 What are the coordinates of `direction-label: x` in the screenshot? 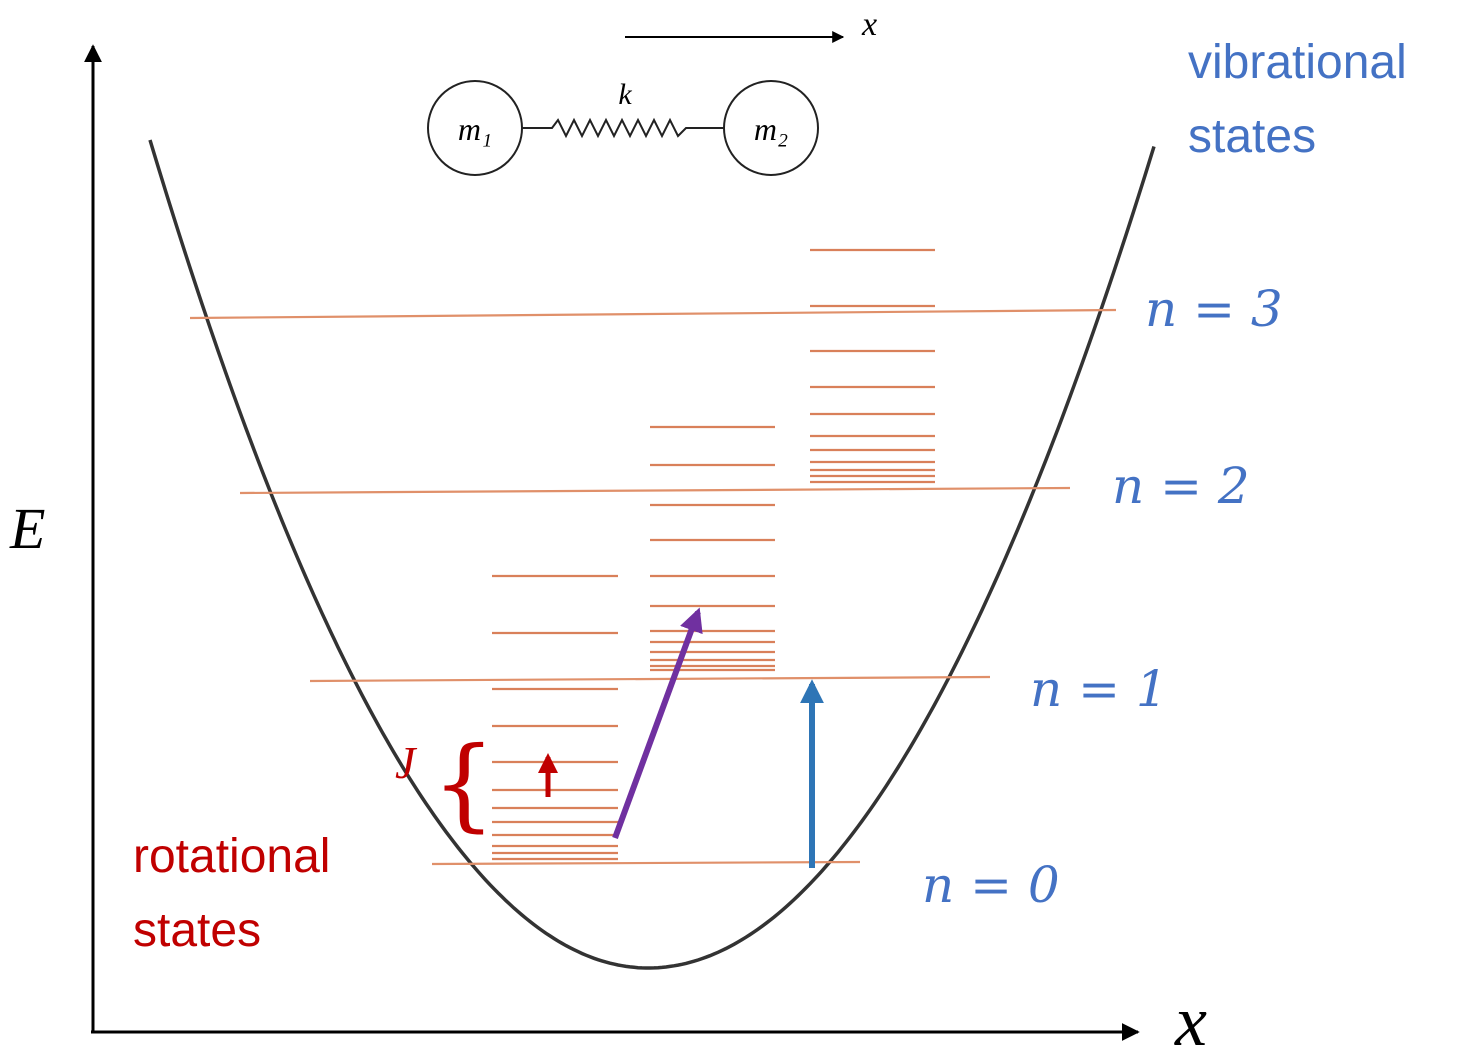 It's located at (869, 24).